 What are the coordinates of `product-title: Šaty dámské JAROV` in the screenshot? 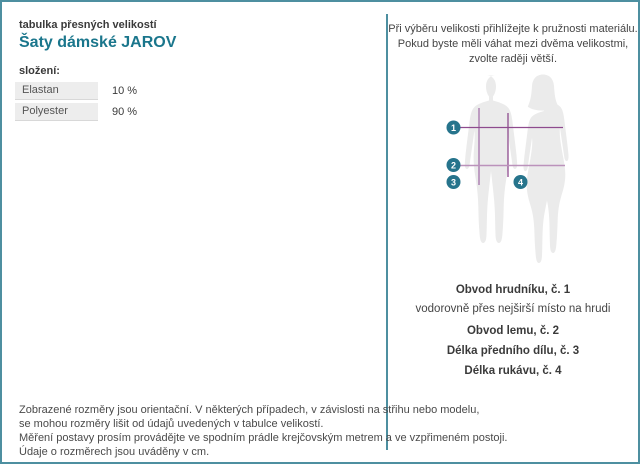 It's located at (98, 42).